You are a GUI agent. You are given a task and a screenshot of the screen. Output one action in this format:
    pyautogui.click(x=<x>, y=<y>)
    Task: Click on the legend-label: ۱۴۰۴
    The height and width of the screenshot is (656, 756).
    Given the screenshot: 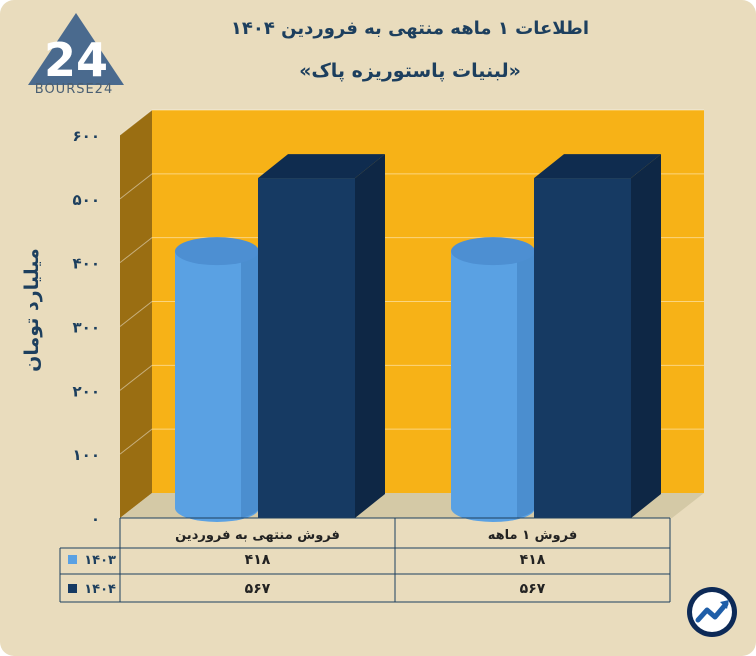 What is the action you would take?
    pyautogui.click(x=100, y=589)
    